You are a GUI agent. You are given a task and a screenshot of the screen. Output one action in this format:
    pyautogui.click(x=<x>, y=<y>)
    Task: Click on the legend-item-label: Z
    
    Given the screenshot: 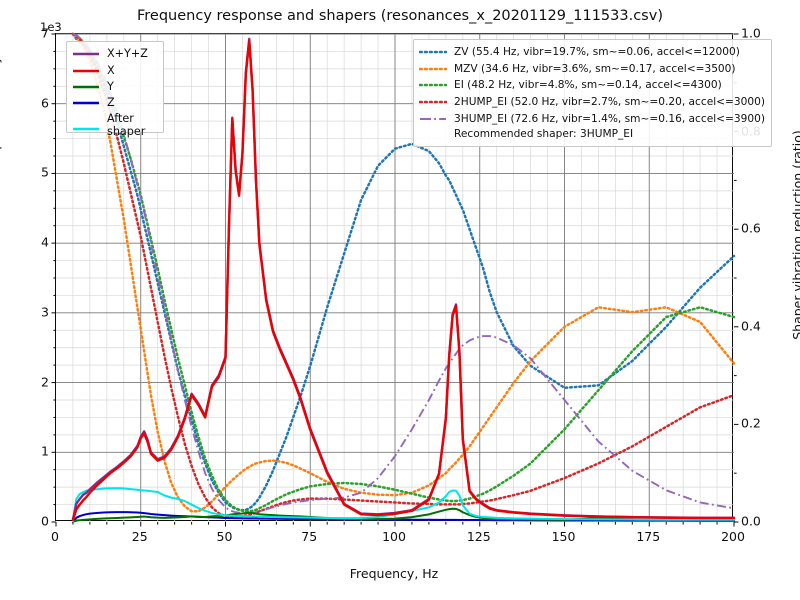 What is the action you would take?
    pyautogui.click(x=111, y=103)
    